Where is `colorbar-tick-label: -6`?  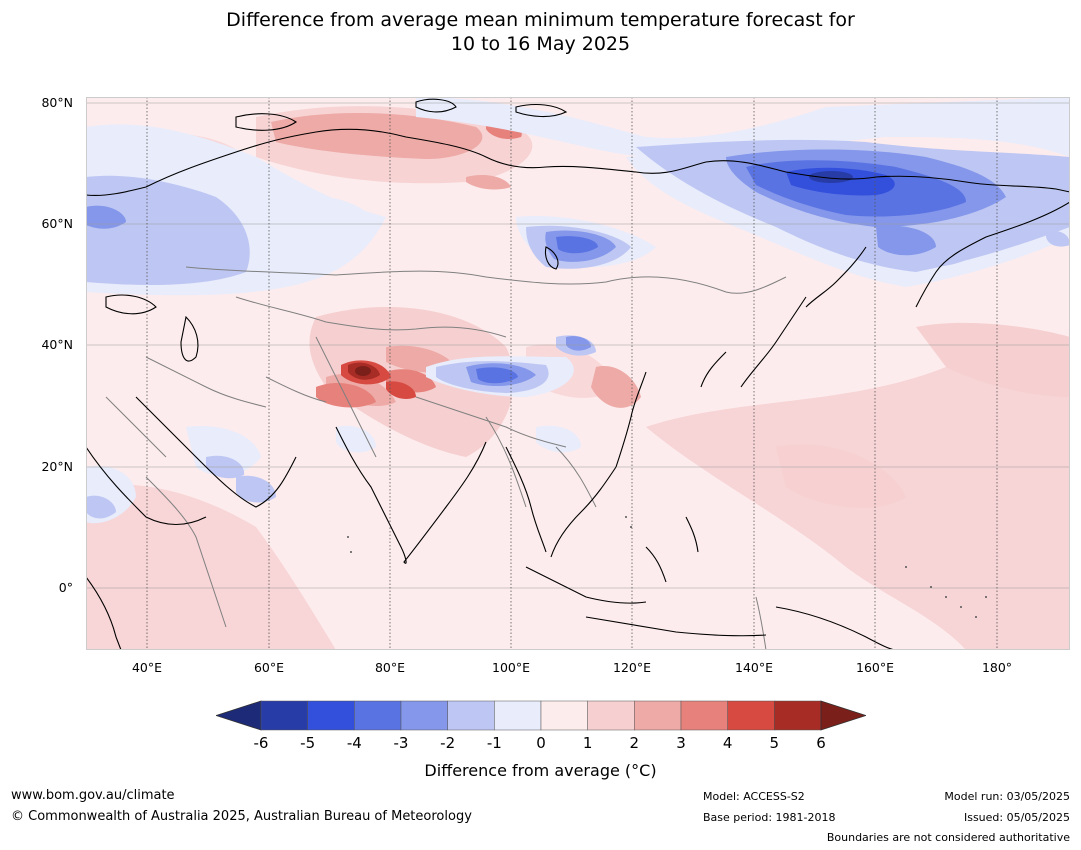 colorbar-tick-label: -6 is located at coordinates (261, 743).